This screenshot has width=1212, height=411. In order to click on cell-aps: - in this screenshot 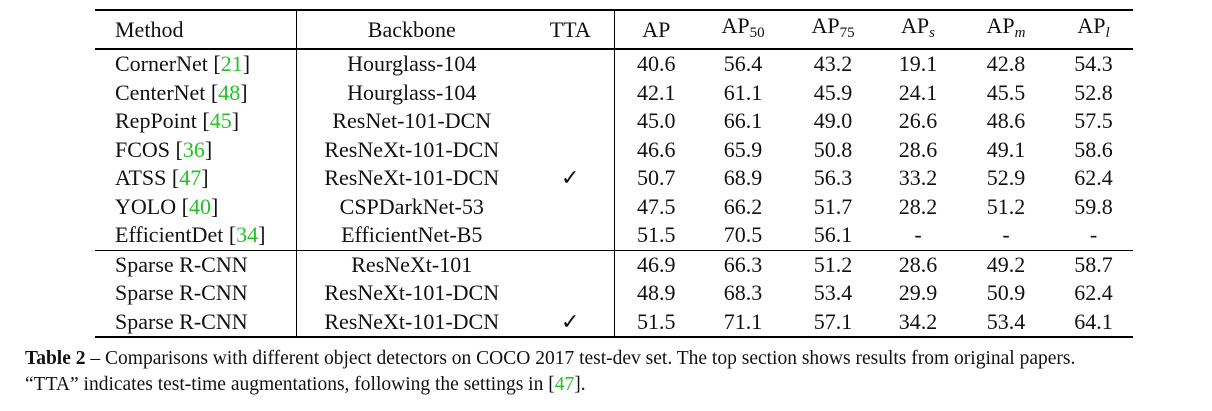, I will do `click(918, 234)`.